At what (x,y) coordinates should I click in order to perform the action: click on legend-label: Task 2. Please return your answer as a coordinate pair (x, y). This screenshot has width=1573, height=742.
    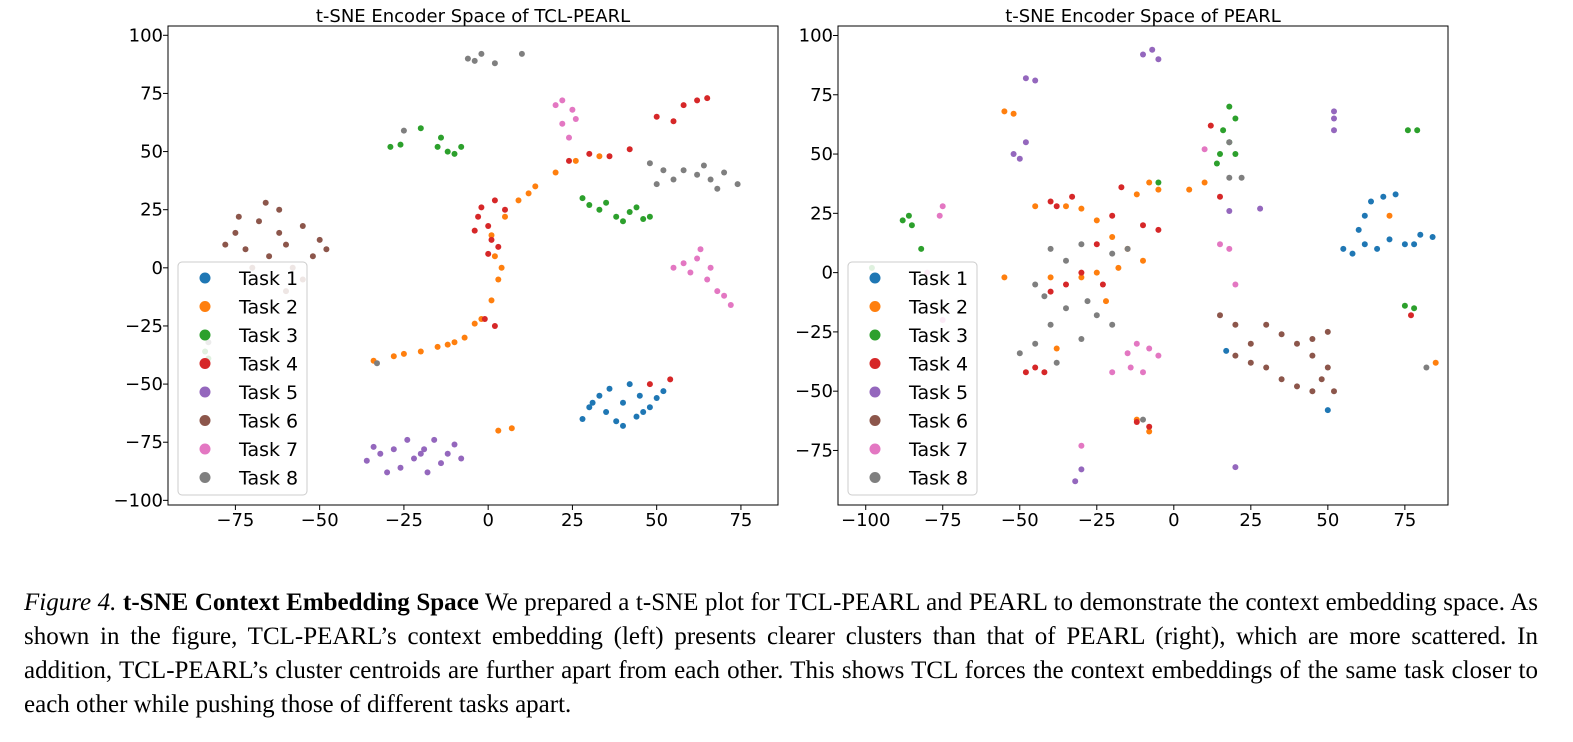
    Looking at the image, I should click on (938, 308).